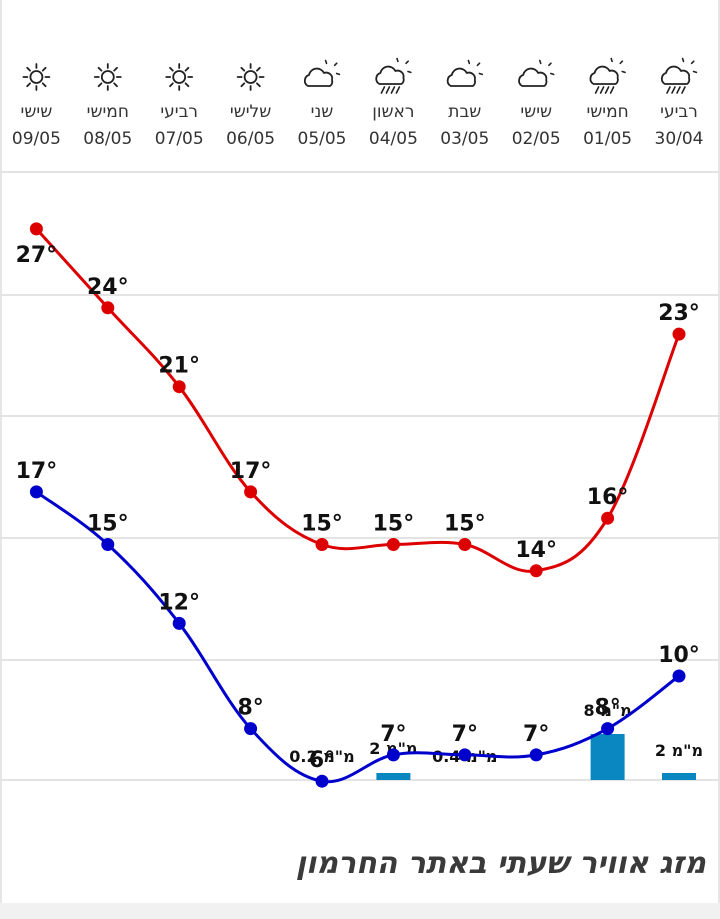 The image size is (720, 919). What do you see at coordinates (36, 139) in the screenshot?
I see `date-label: 09/05` at bounding box center [36, 139].